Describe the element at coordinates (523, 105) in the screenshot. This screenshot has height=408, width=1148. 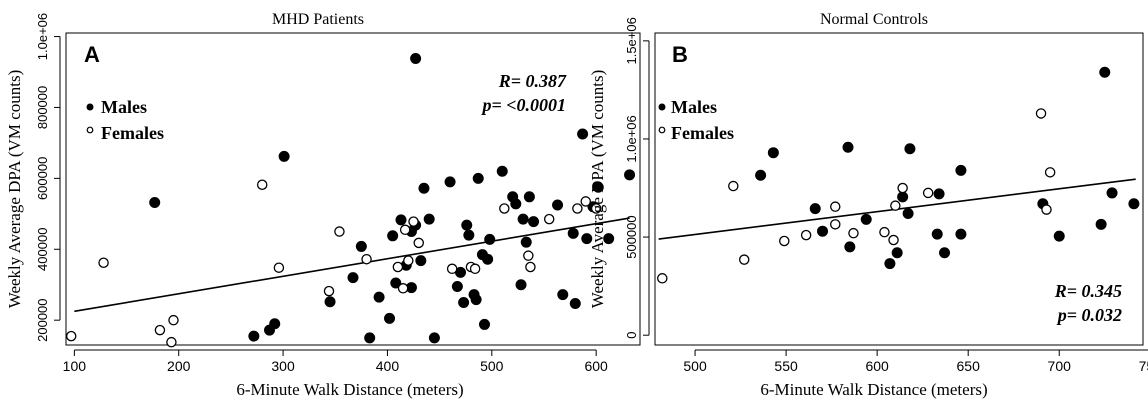
I see `panel-a-p-value: p= <0.0001` at that location.